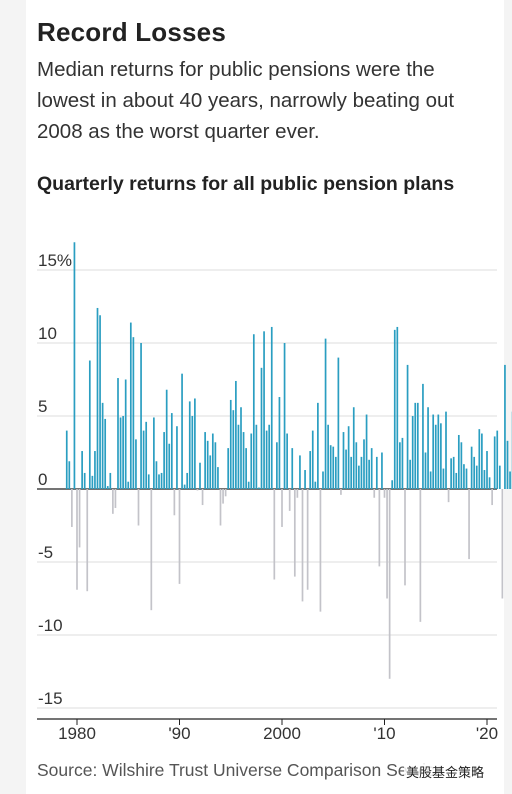  Describe the element at coordinates (384, 733) in the screenshot. I see `x-tick-label: '10` at that location.